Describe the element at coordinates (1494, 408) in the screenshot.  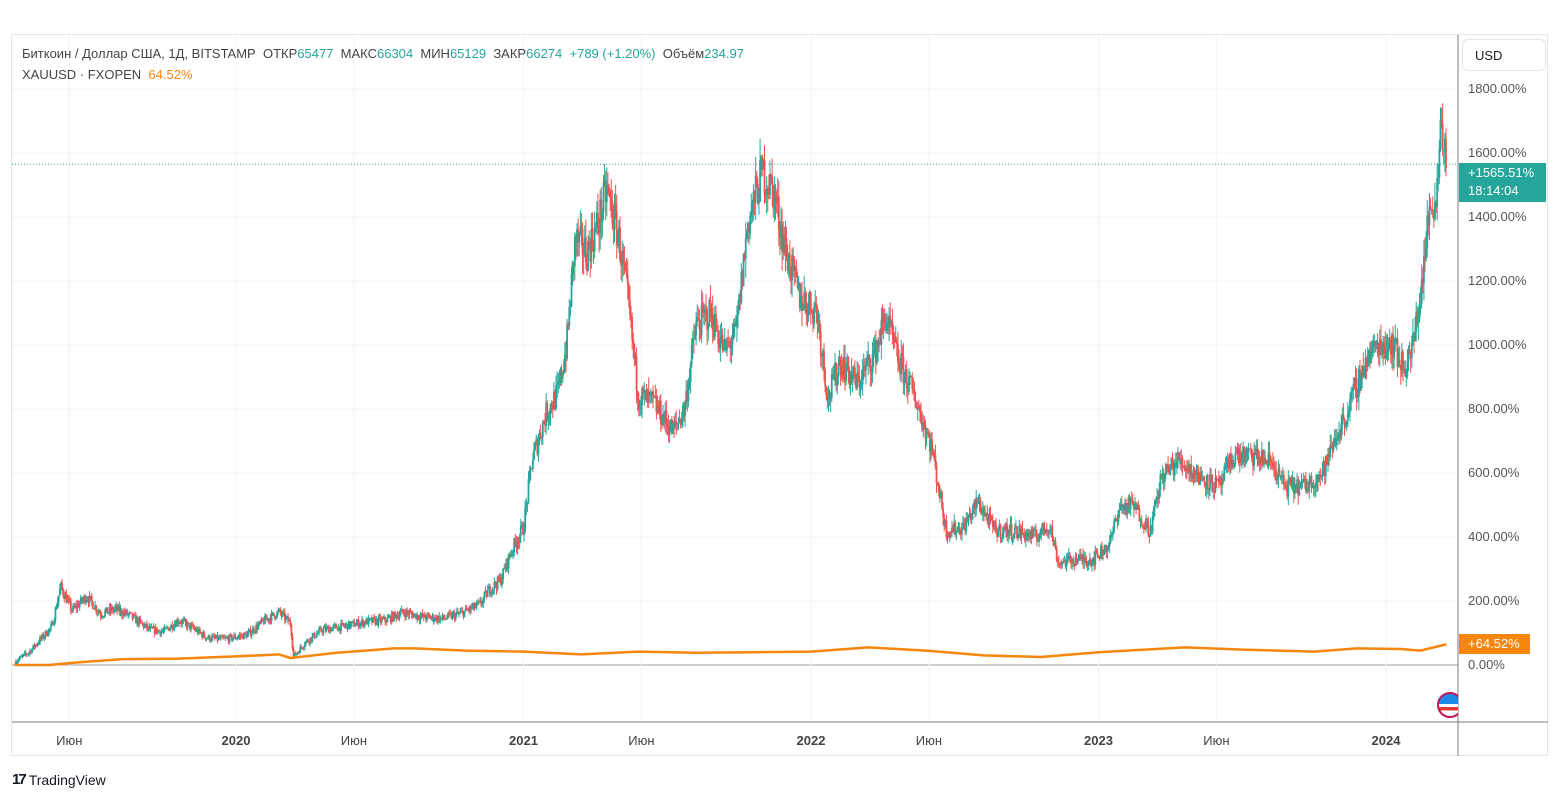
I see `y-tick-label: 800.00%` at that location.